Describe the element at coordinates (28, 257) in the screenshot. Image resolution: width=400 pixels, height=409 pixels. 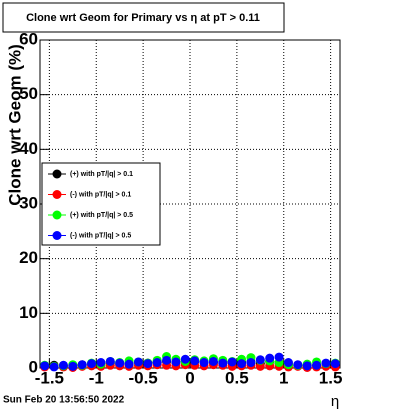
I see `y-tick-label: 20` at that location.